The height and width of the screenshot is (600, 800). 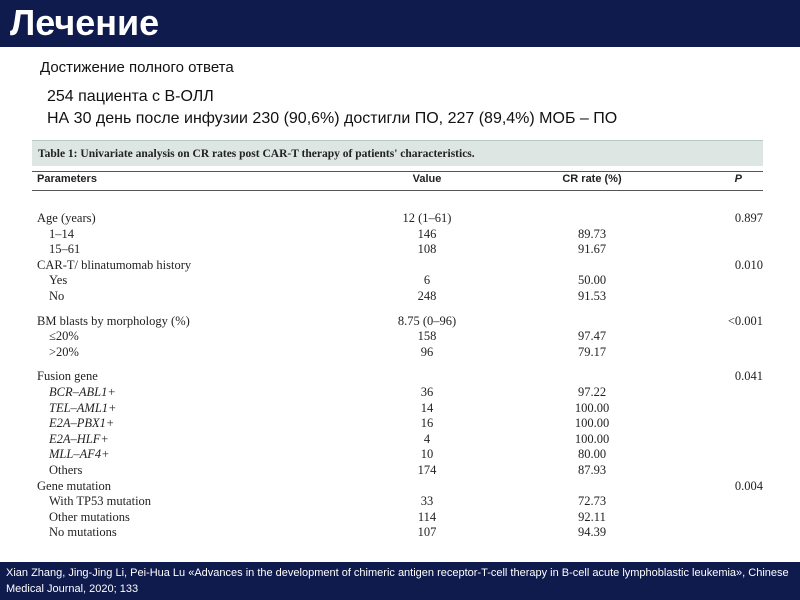 What do you see at coordinates (427, 351) in the screenshot?
I see `table-cell: 96` at bounding box center [427, 351].